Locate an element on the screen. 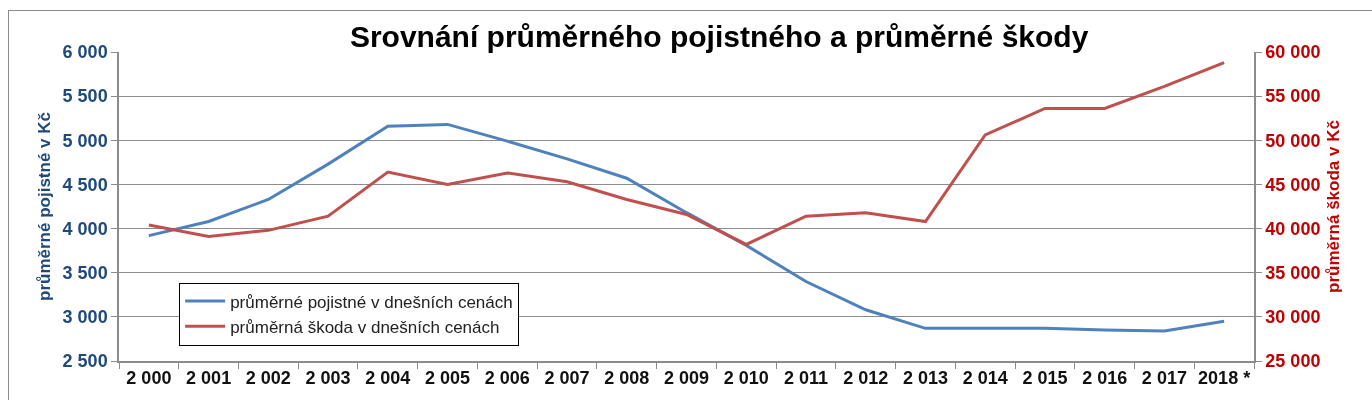 The image size is (1372, 400). x-tick-label: 2 015 is located at coordinates (1045, 378).